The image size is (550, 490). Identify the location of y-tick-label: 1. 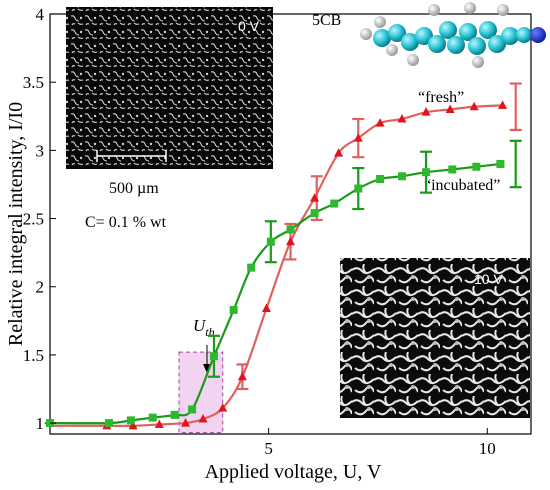
(40, 423).